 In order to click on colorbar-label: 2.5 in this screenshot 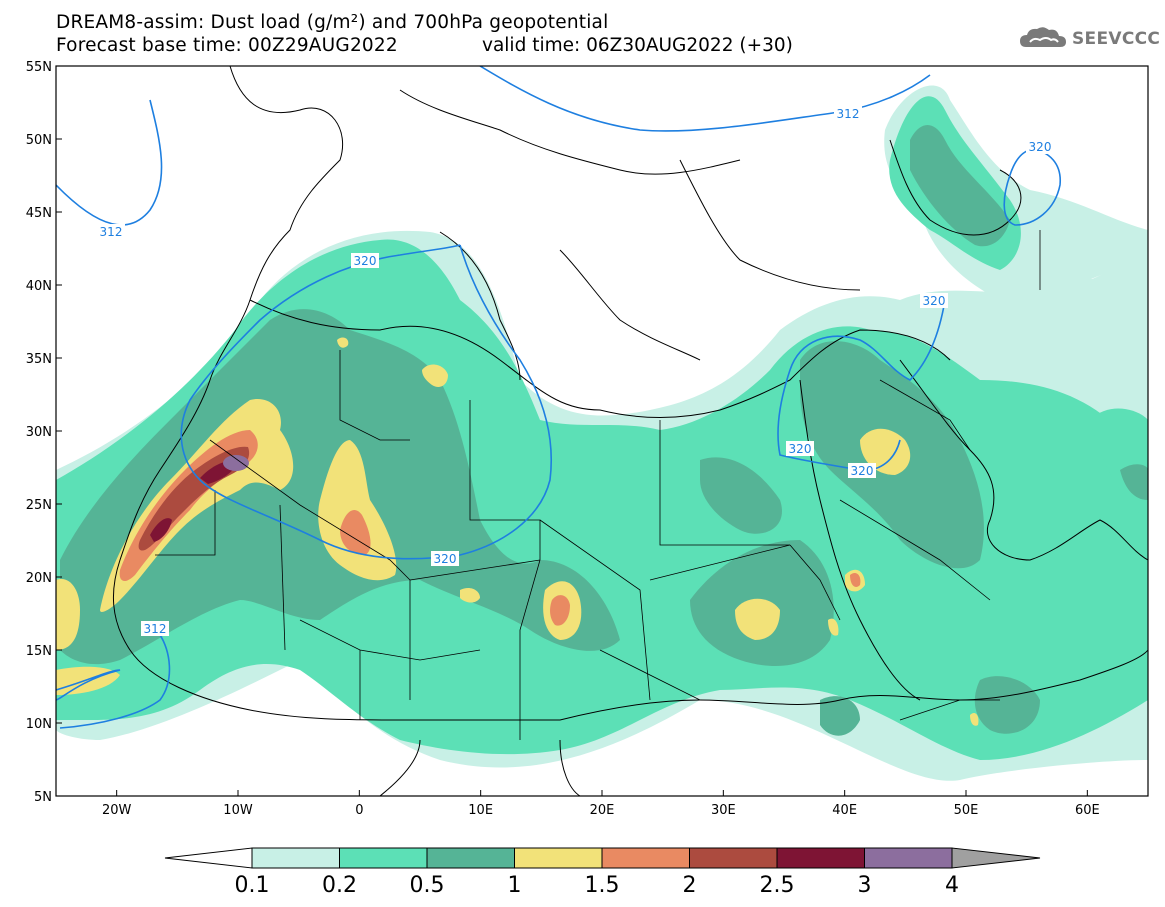, I will do `click(777, 885)`.